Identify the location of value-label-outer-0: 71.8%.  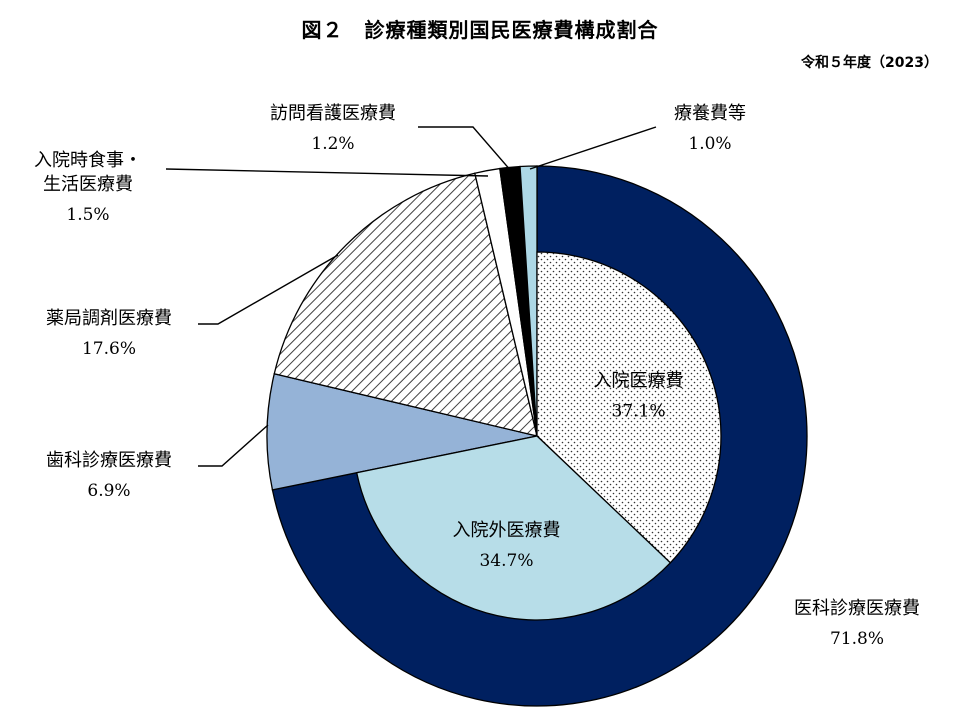
(857, 639).